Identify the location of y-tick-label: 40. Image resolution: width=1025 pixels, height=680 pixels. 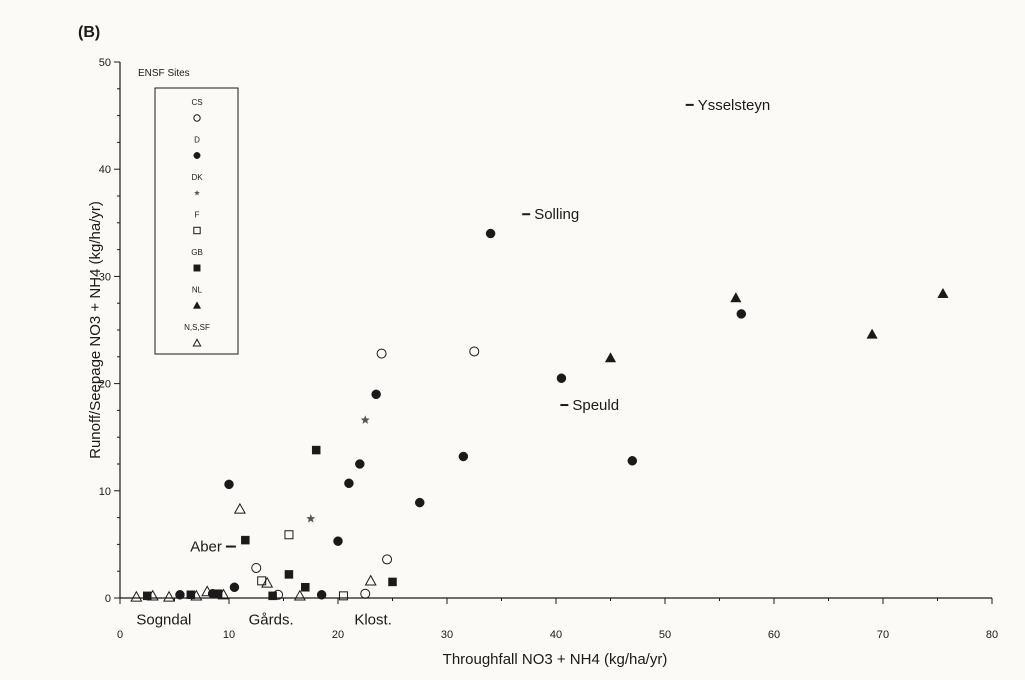
(105, 170).